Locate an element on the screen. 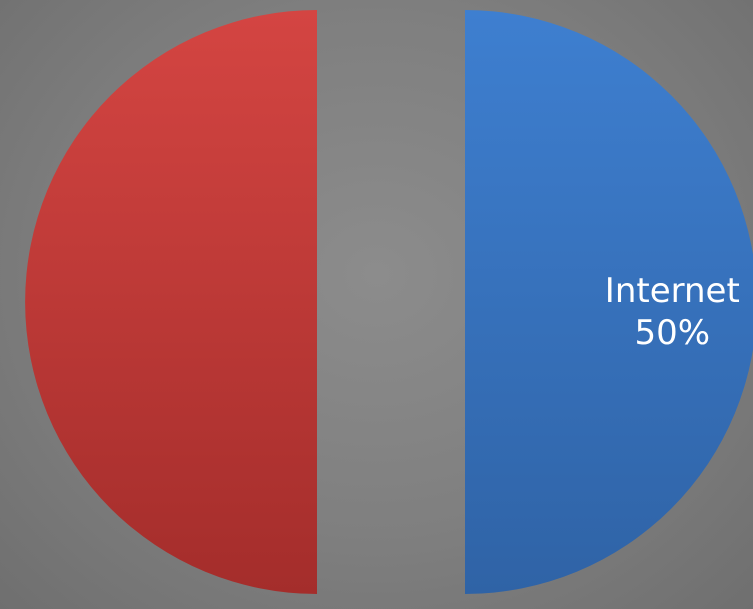 The image size is (753, 609). slice-value-internet: 50% is located at coordinates (673, 333).